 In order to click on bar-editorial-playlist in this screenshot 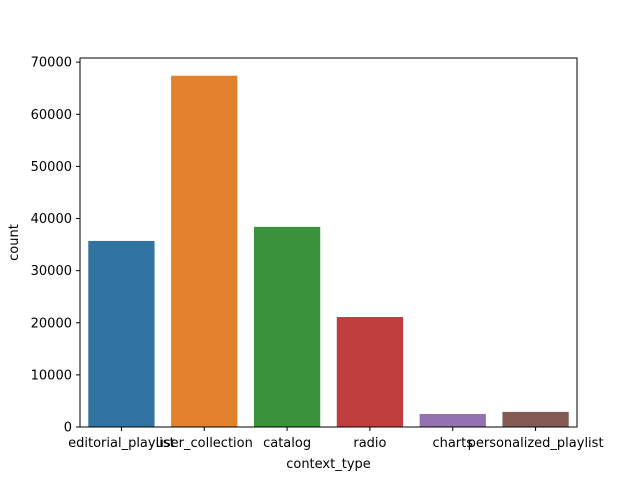, I will do `click(121, 333)`.